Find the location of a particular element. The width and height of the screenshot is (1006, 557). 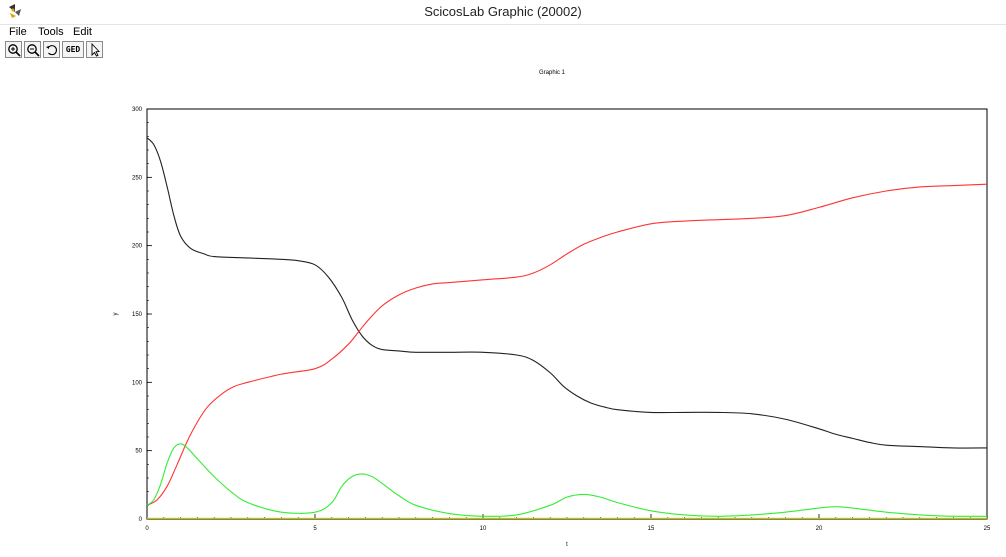

y-axis: 0 50 100 150 200 250 300 is located at coordinates (142, 315).